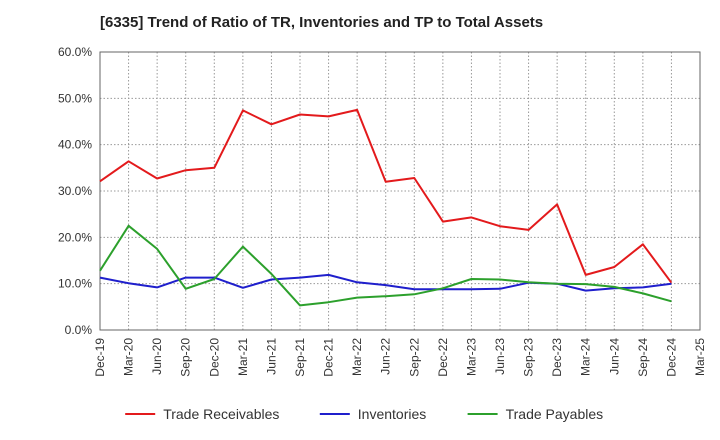 The image size is (720, 440). What do you see at coordinates (329, 357) in the screenshot?
I see `x-tick-label: Dec-21` at bounding box center [329, 357].